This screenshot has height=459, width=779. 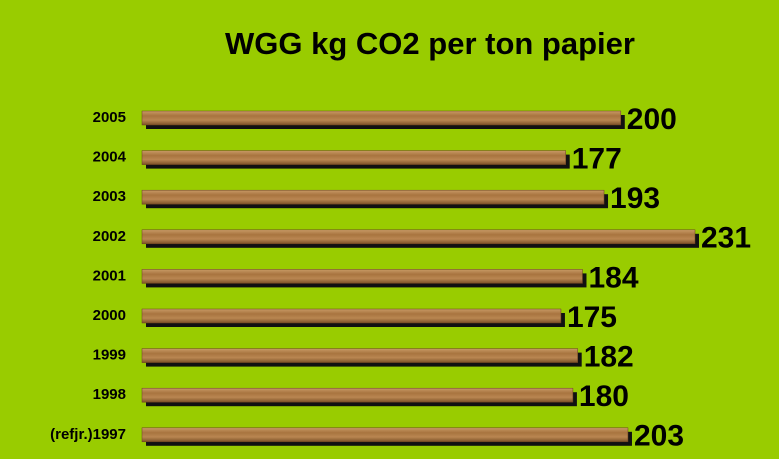 What do you see at coordinates (726, 238) in the screenshot?
I see `value-label: 231` at bounding box center [726, 238].